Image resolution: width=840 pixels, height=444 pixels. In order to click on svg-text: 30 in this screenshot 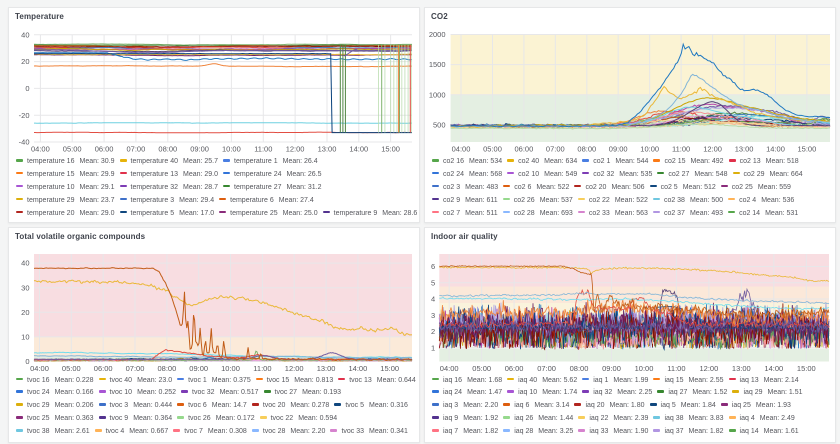, I will do `click(25, 287)`.